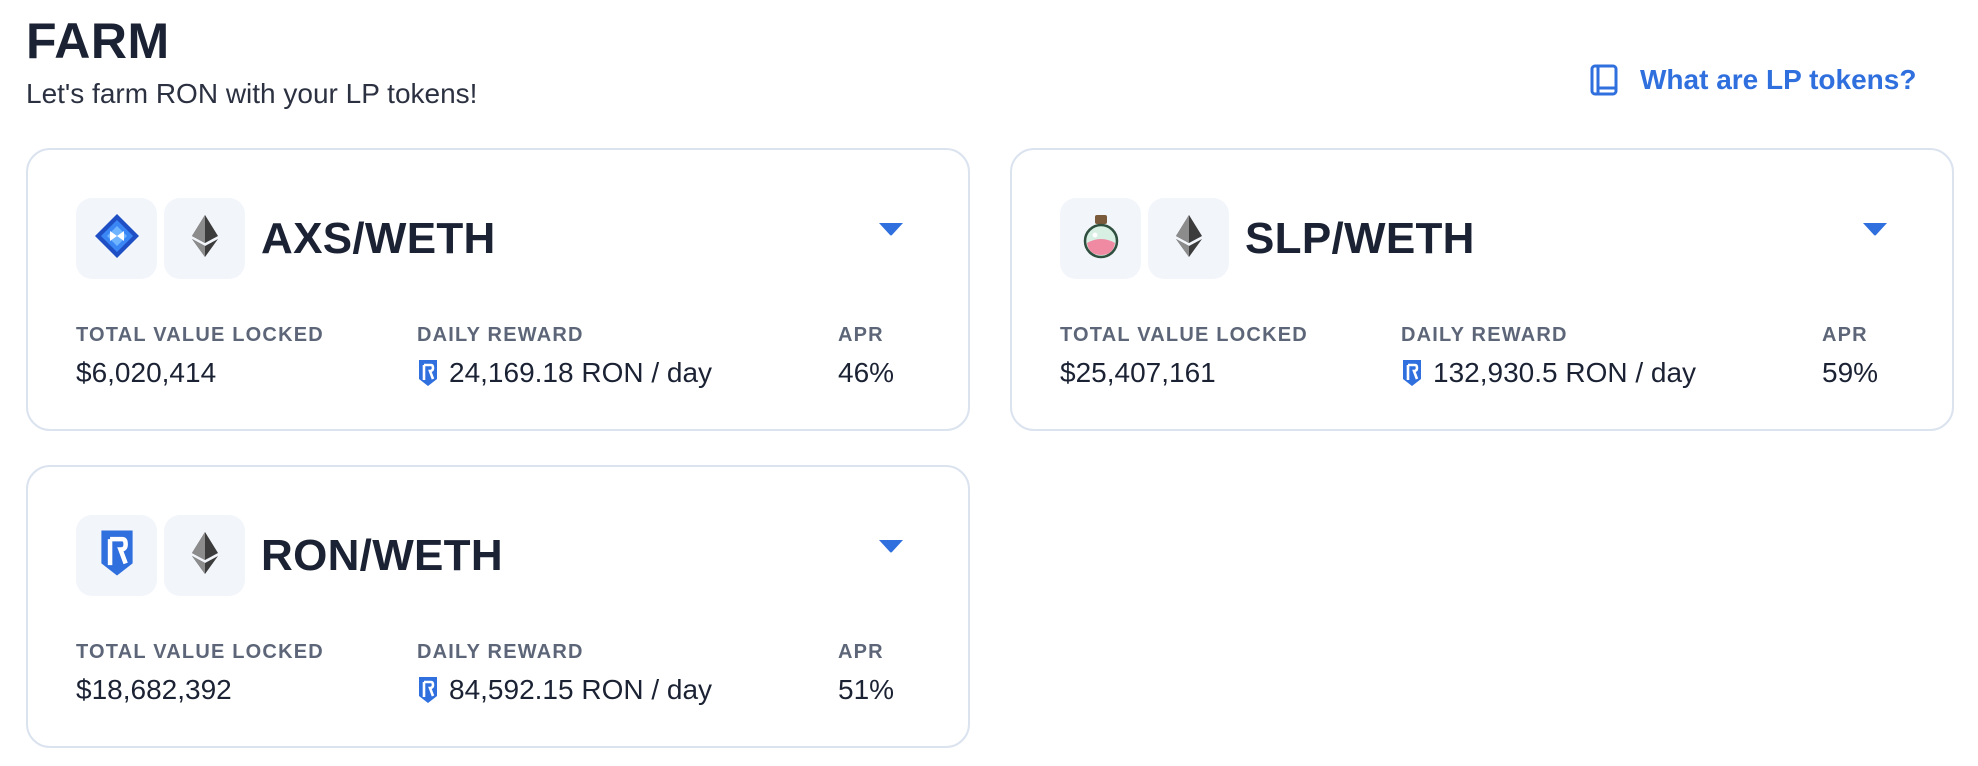  What do you see at coordinates (154, 689) in the screenshot?
I see `tvl-amount: $18,682,392` at bounding box center [154, 689].